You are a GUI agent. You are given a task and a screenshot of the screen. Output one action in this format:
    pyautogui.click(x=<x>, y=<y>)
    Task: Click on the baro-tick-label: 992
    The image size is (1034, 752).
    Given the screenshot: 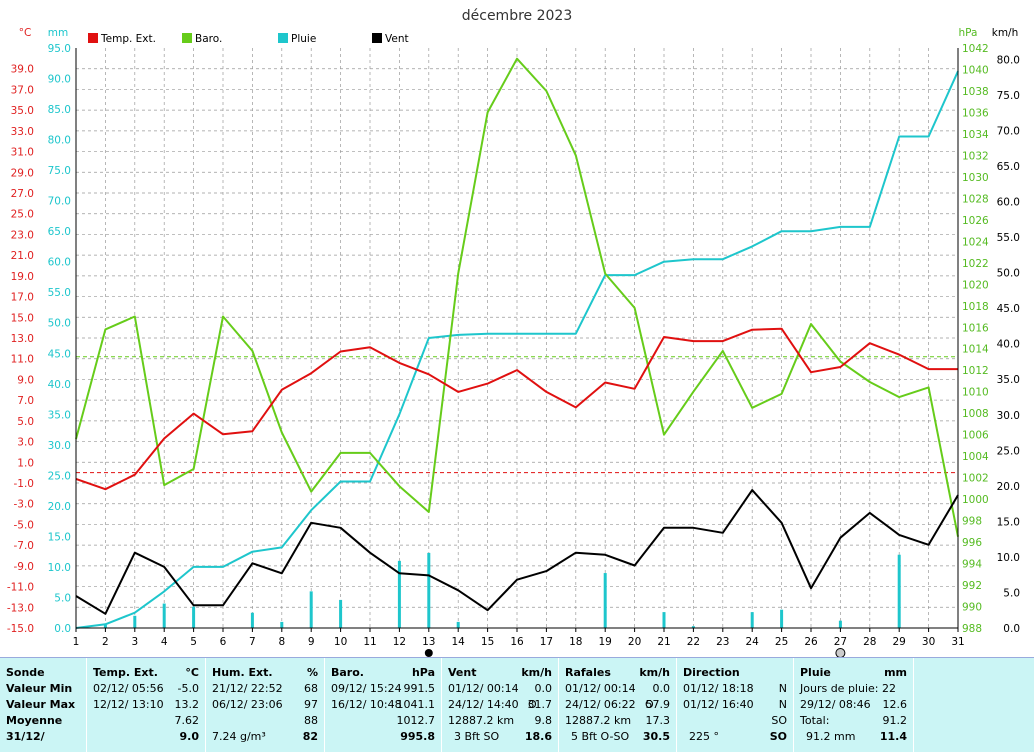 What is the action you would take?
    pyautogui.click(x=972, y=586)
    